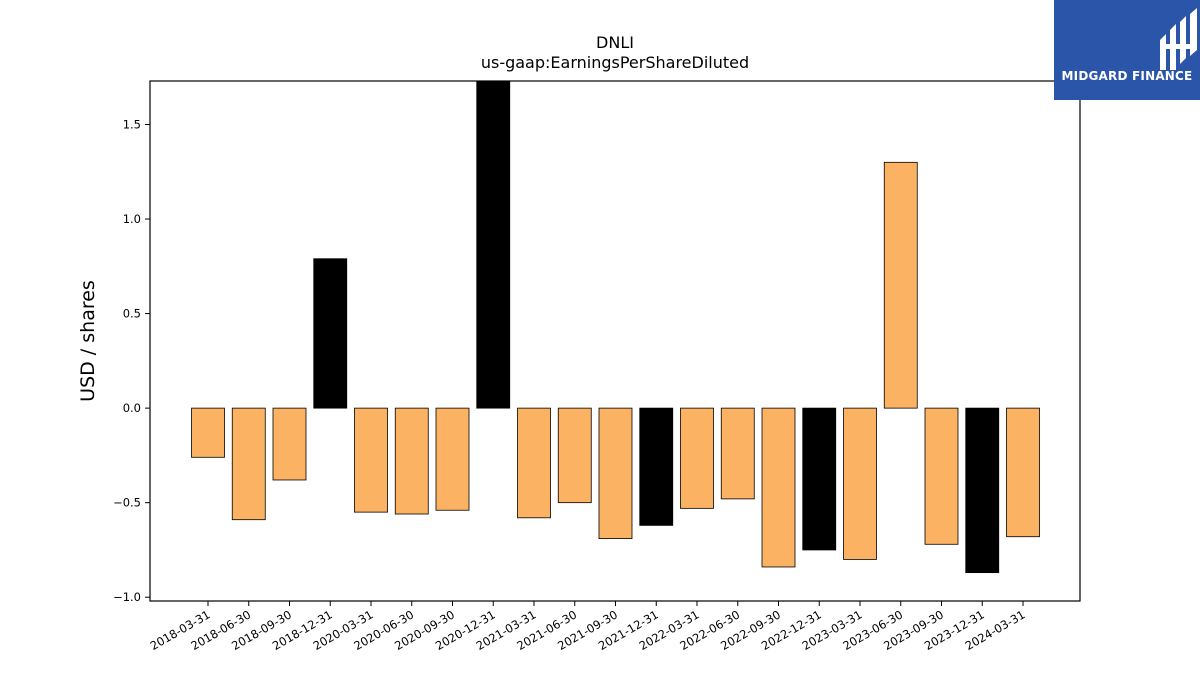 This screenshot has width=1200, height=675. Describe the element at coordinates (615, 42) in the screenshot. I see `chart-title: DNLI` at that location.